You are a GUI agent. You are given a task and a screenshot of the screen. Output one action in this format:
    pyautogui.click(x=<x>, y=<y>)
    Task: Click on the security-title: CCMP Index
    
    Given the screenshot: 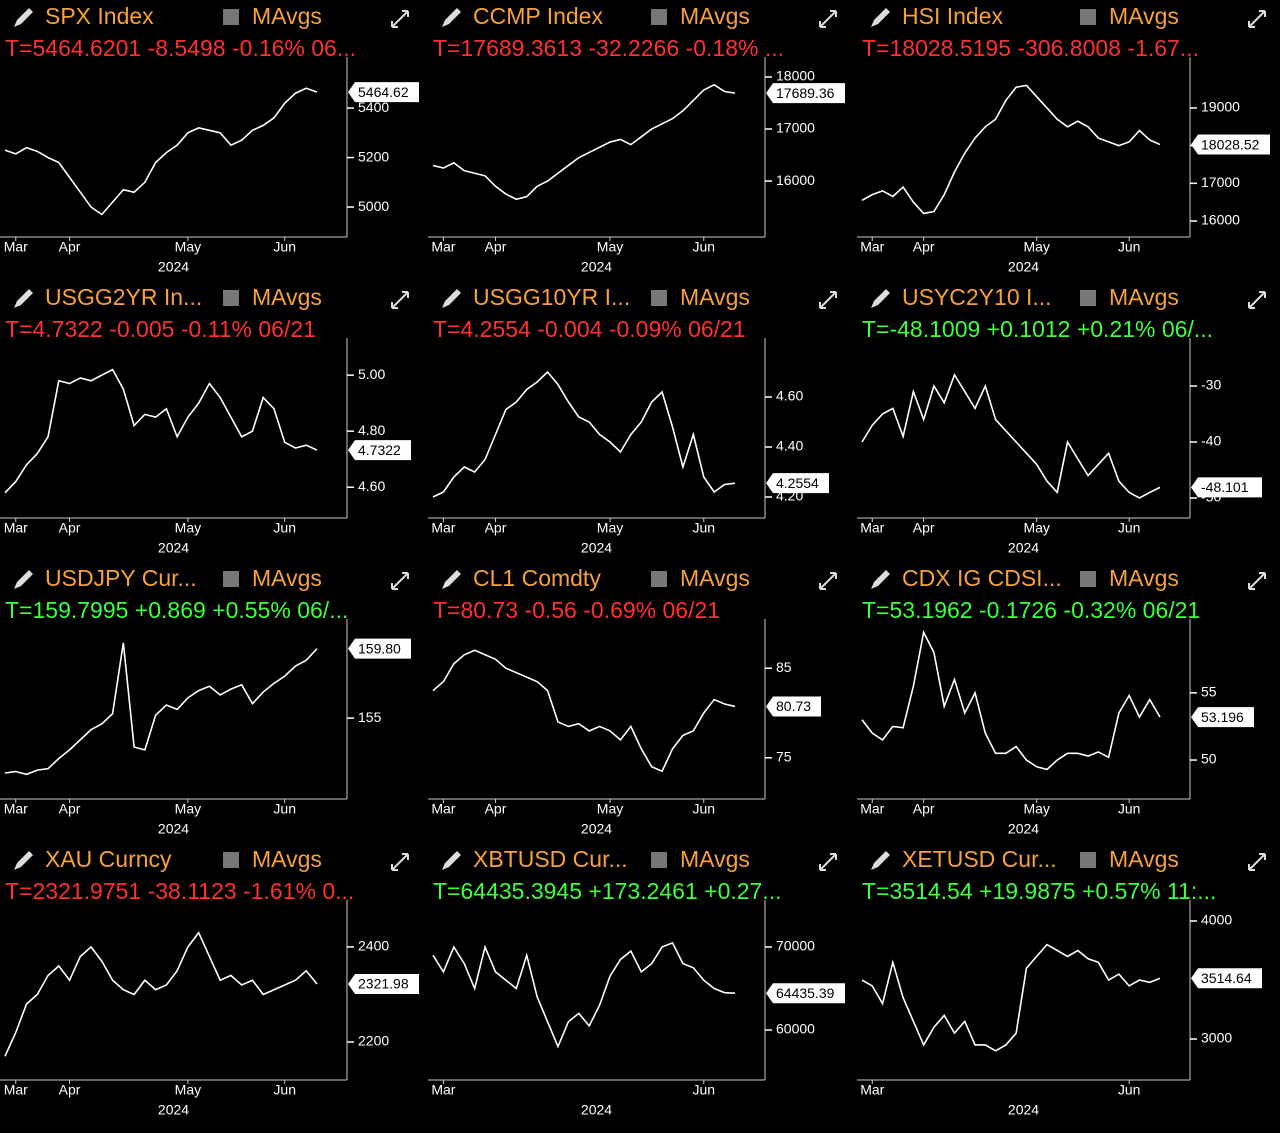 What is the action you would take?
    pyautogui.click(x=538, y=16)
    